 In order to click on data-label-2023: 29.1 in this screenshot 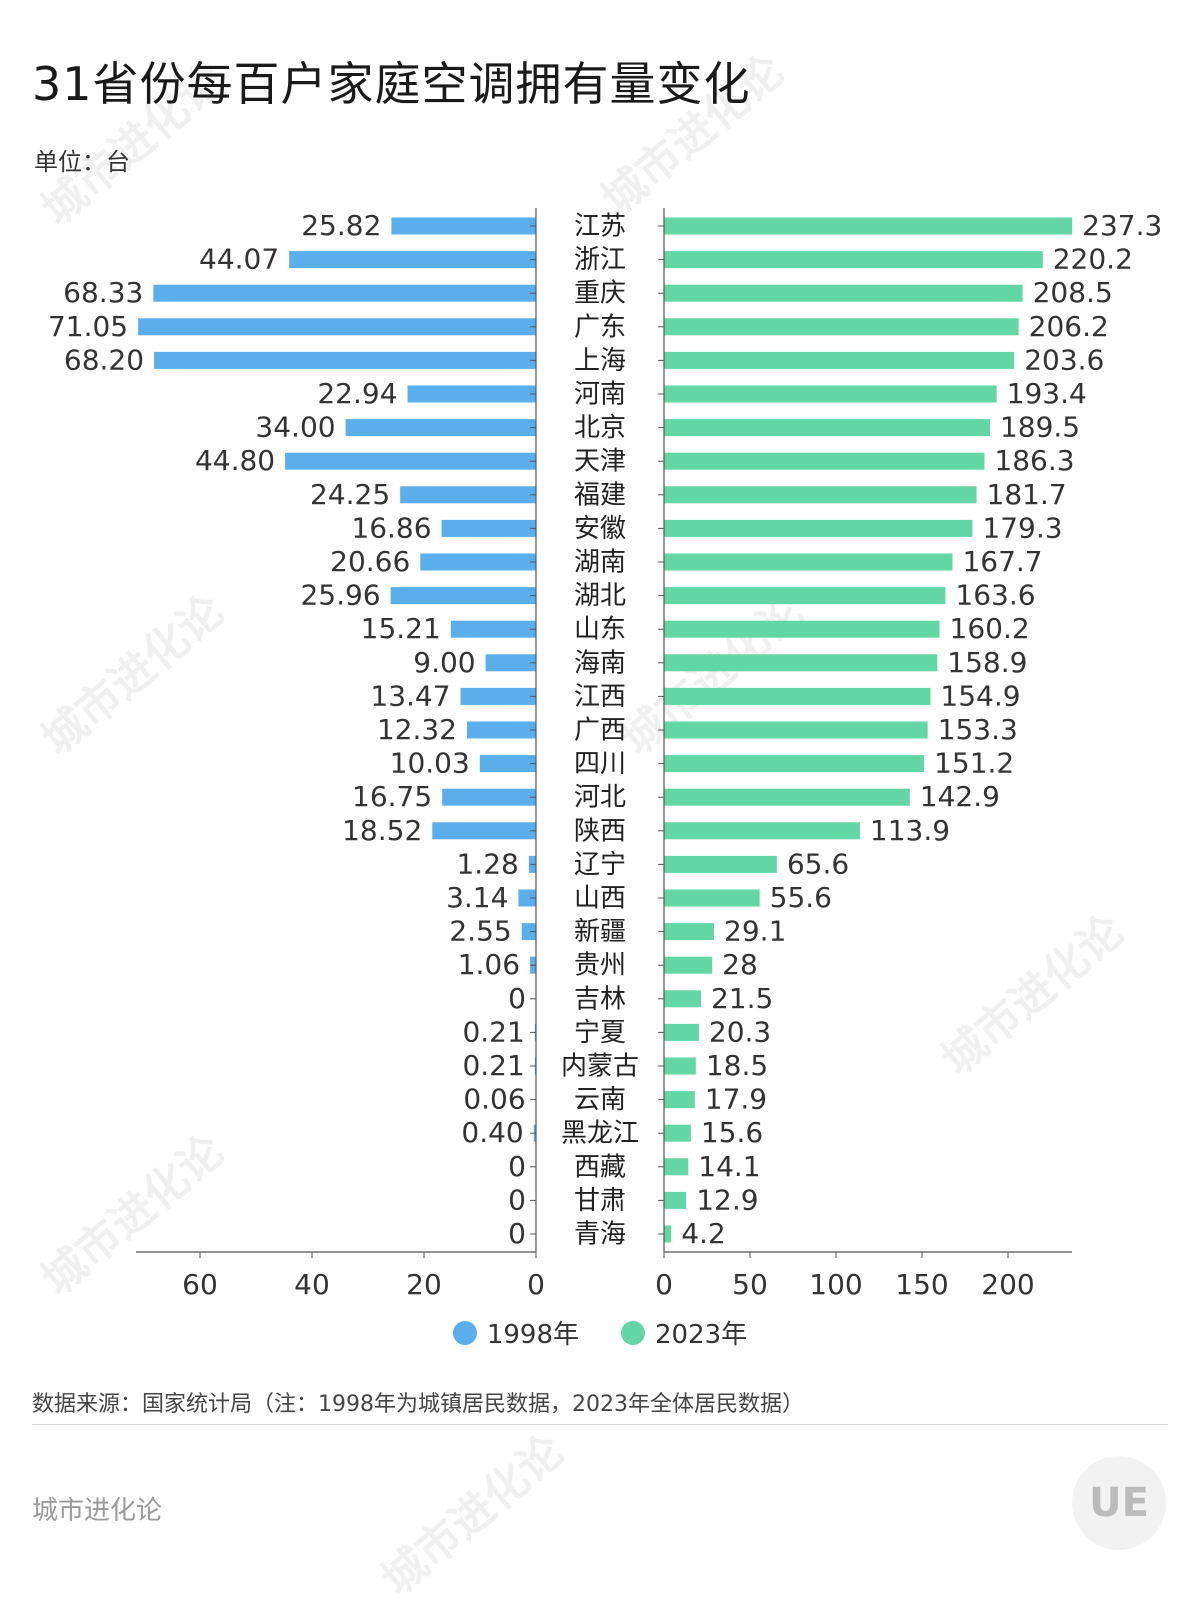, I will do `click(755, 931)`.